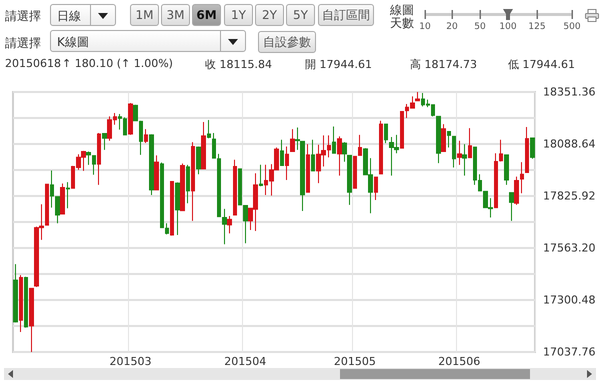 Image resolution: width=600 pixels, height=381 pixels. What do you see at coordinates (443, 64) in the screenshot?
I see `text: 高 18174.73` at bounding box center [443, 64].